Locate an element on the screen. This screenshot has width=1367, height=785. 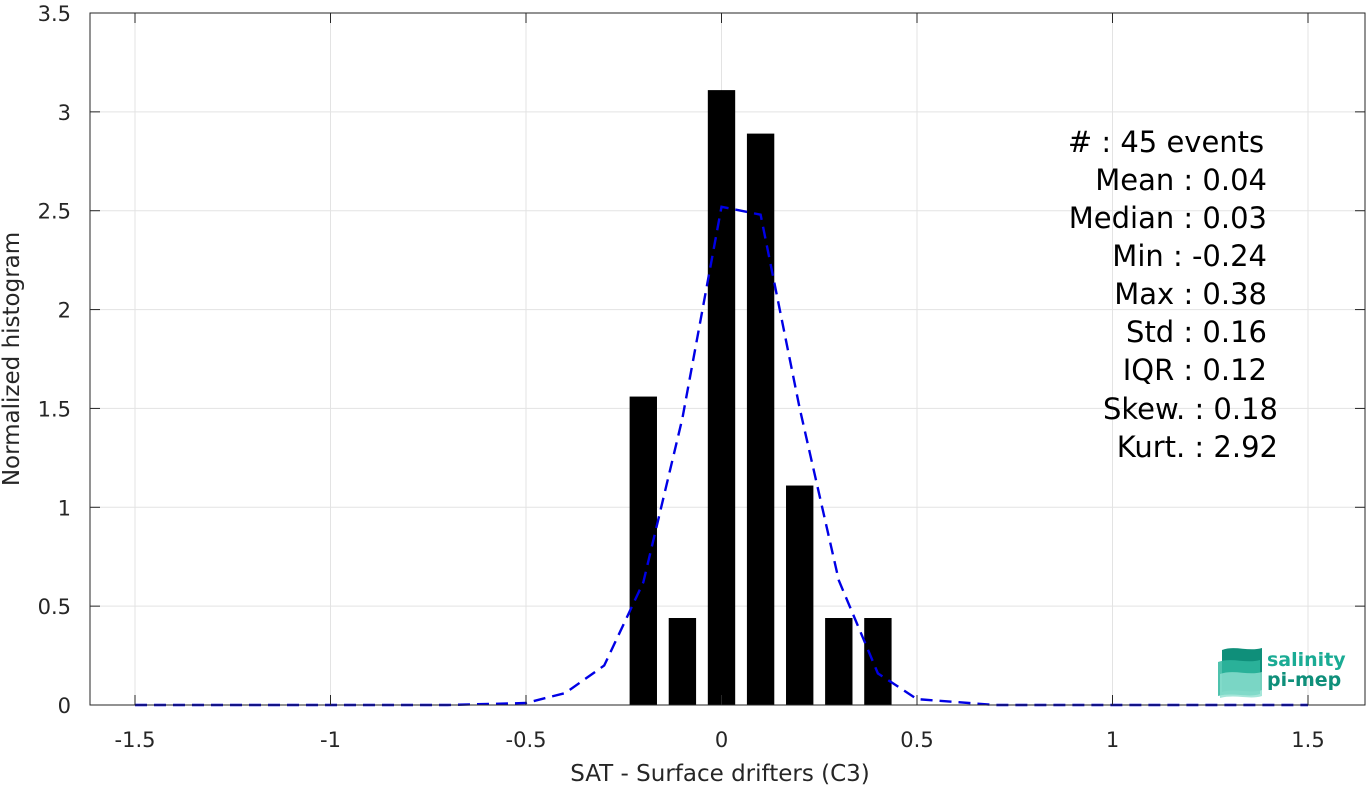
x-tick-label: 1 is located at coordinates (1112, 740).